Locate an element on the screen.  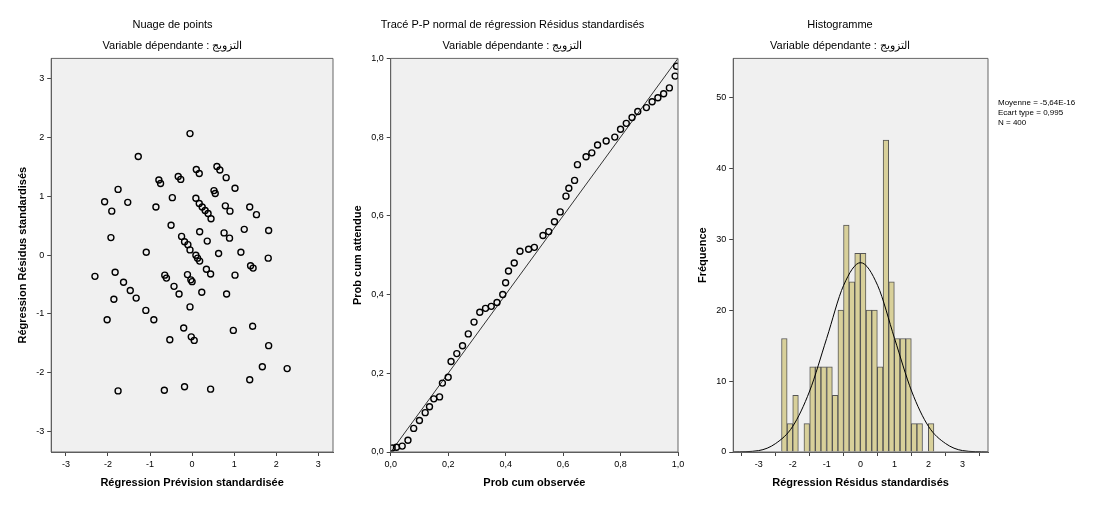
x-axis-title: Régression Résidus standardisés is located at coordinates (860, 482).